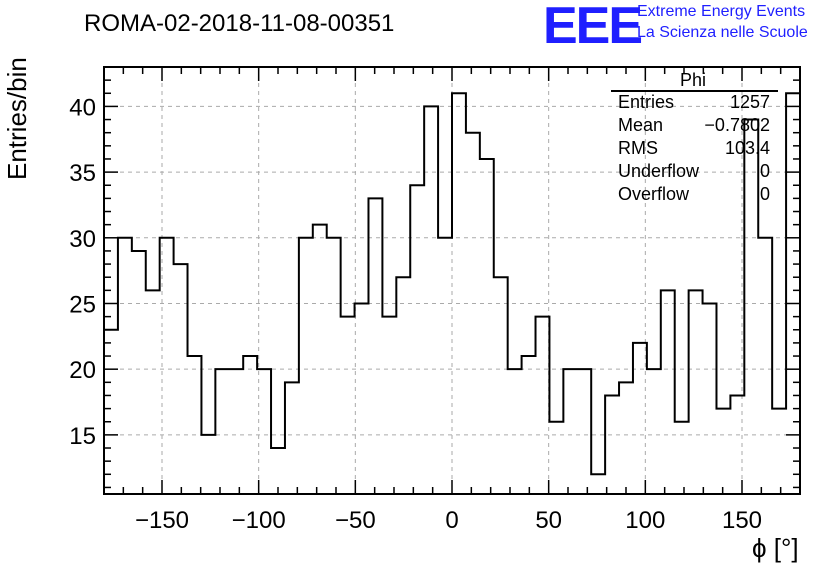 This screenshot has height=572, width=836. Describe the element at coordinates (548, 520) in the screenshot. I see `x-tick-label: 50` at that location.